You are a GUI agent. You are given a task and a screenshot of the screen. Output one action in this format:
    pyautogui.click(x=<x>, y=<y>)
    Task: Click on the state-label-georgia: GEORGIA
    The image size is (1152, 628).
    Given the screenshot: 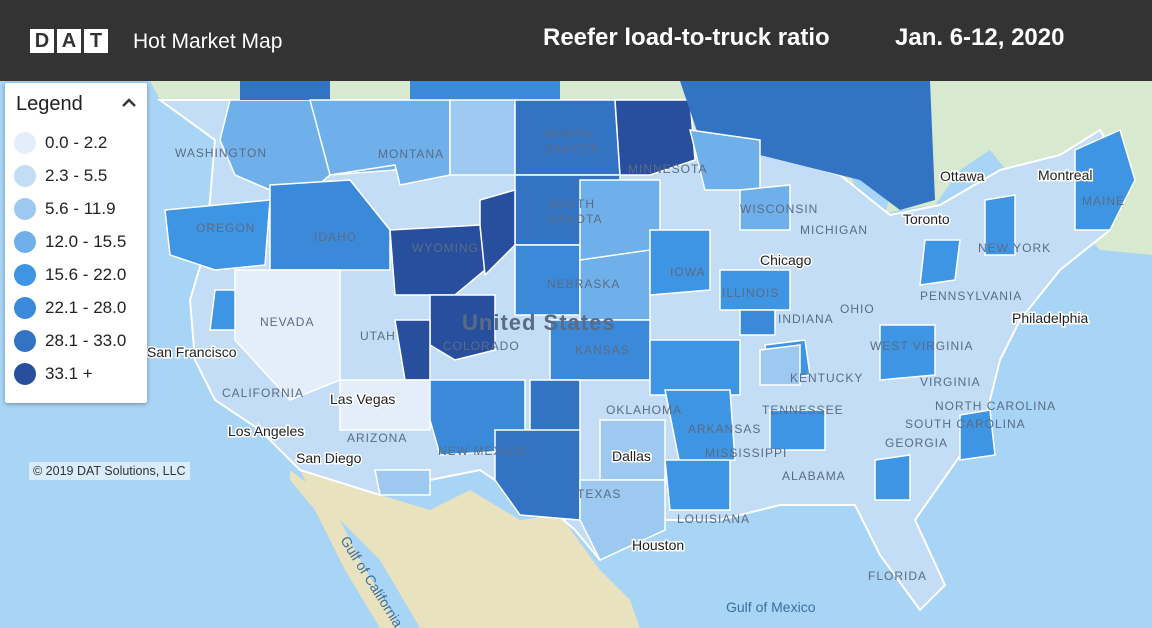 What is the action you would take?
    pyautogui.click(x=916, y=443)
    